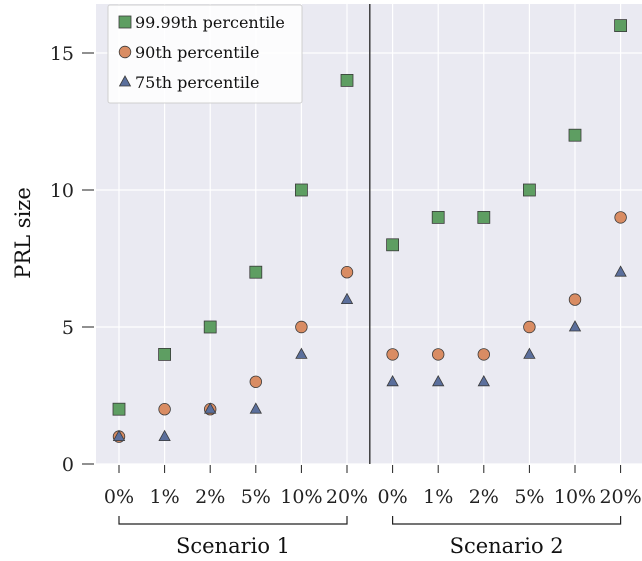 The image size is (642, 561). I want to click on scenario-label: Scenario 2, so click(507, 546).